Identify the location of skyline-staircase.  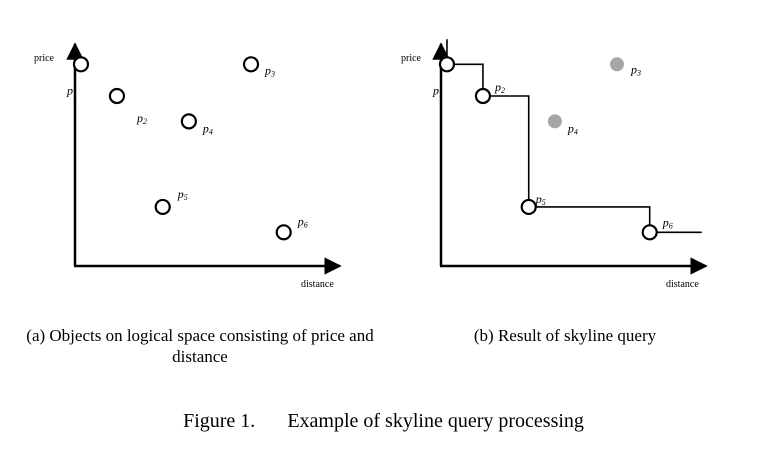
(574, 136).